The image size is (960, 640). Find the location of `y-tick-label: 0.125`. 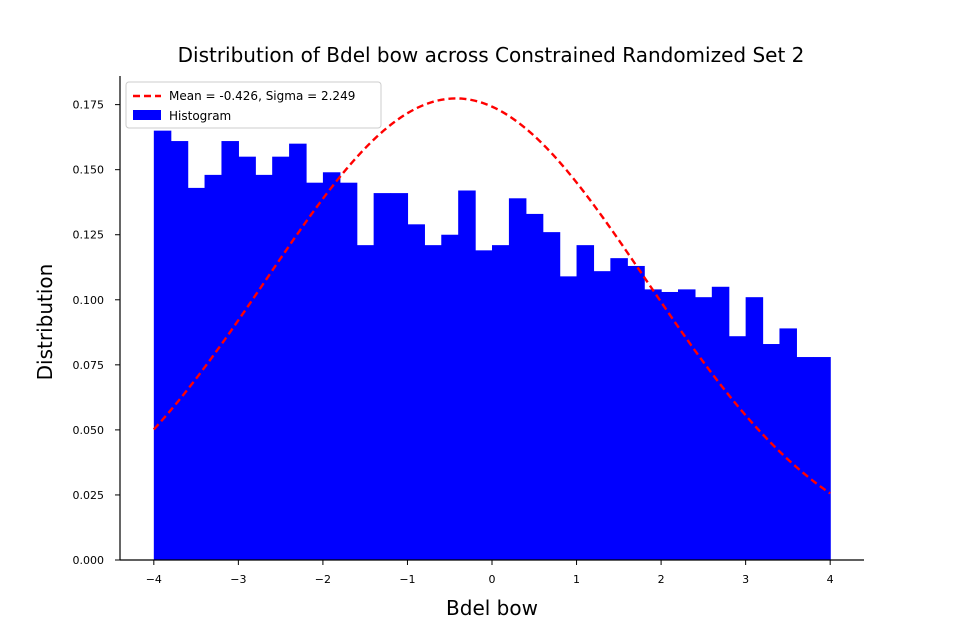

y-tick-label: 0.125 is located at coordinates (89, 235).